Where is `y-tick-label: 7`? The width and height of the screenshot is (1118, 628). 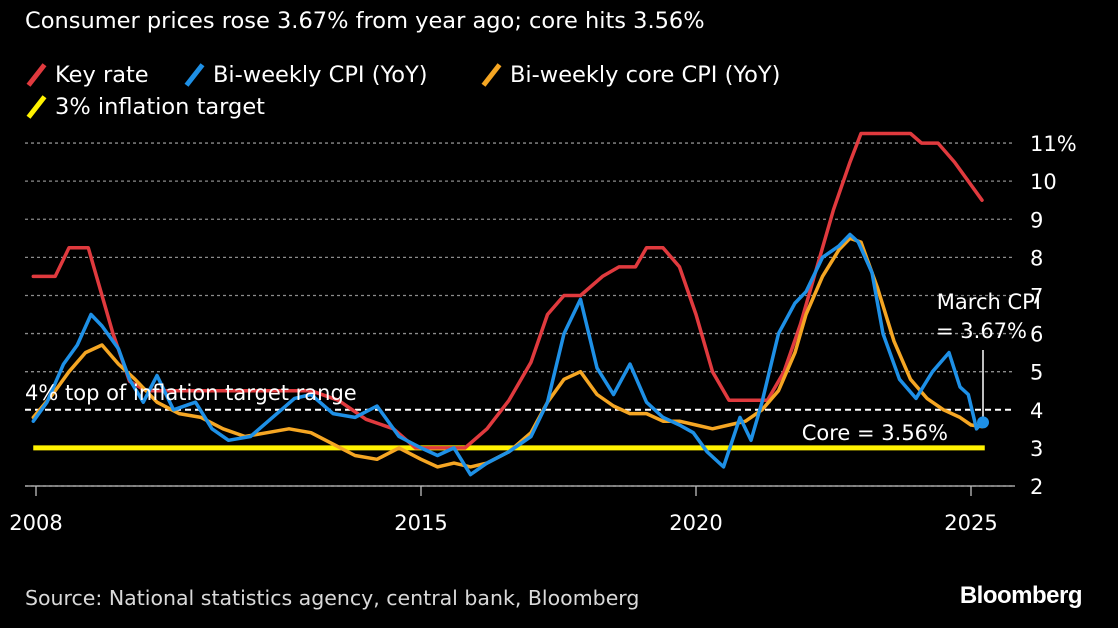
y-tick-label: 7 is located at coordinates (1036, 296).